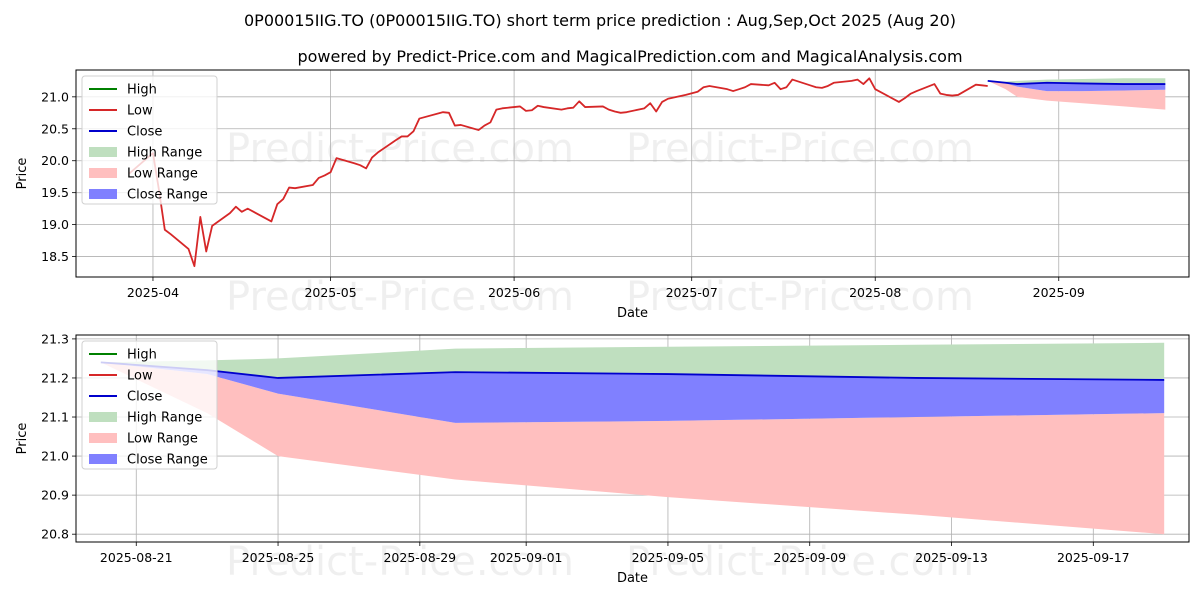  What do you see at coordinates (55, 160) in the screenshot?
I see `y-tick-label: 20.0` at bounding box center [55, 160].